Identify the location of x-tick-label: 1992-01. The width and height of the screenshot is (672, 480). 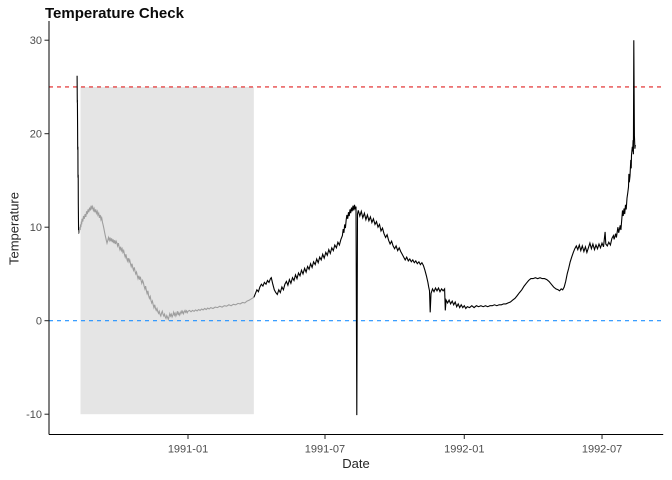
(464, 450).